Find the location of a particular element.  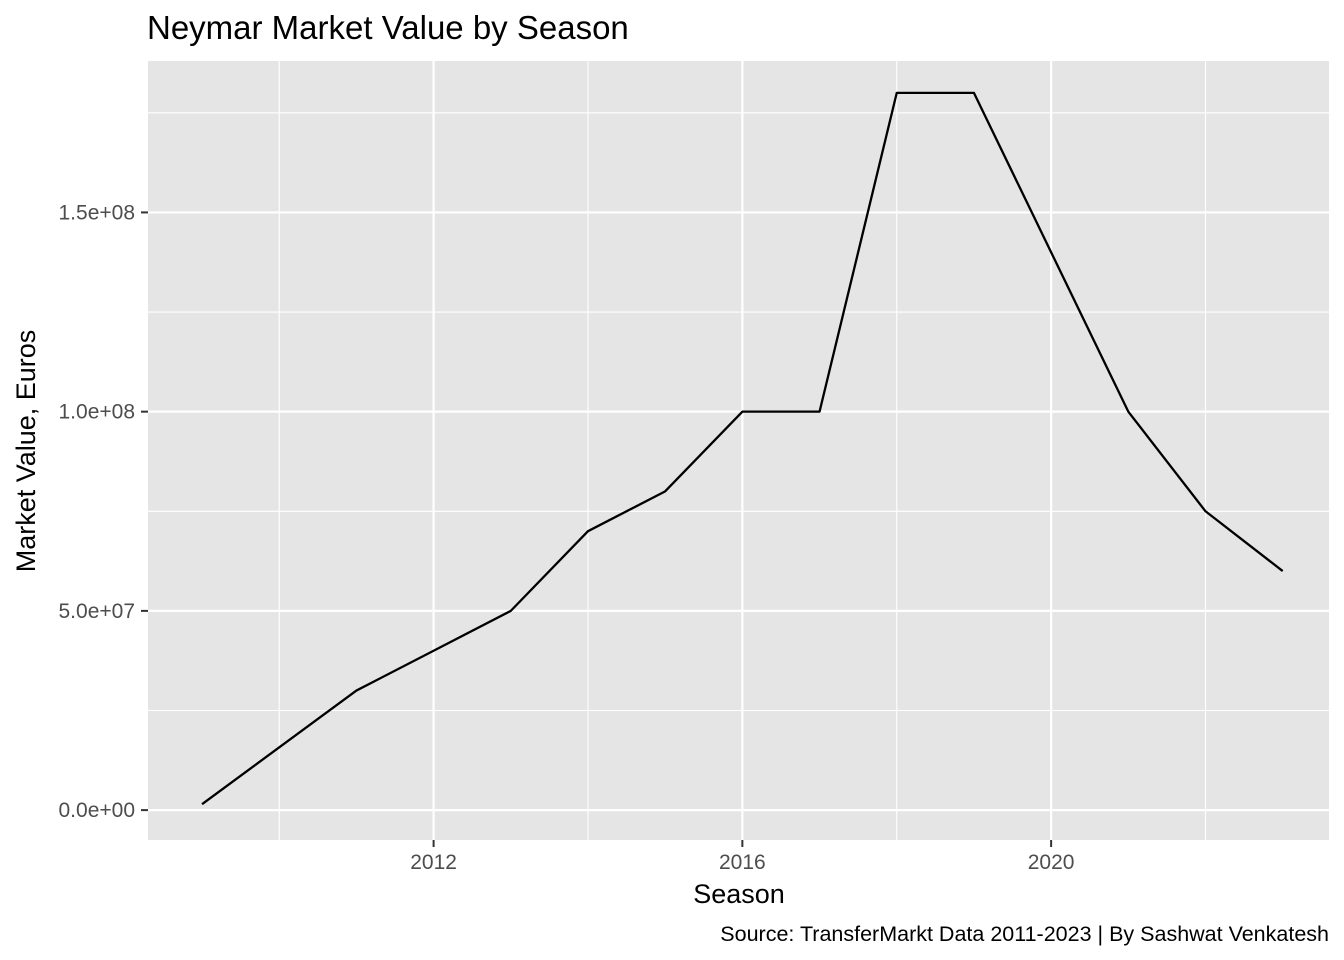

x-tick-label: 2016 is located at coordinates (742, 862).